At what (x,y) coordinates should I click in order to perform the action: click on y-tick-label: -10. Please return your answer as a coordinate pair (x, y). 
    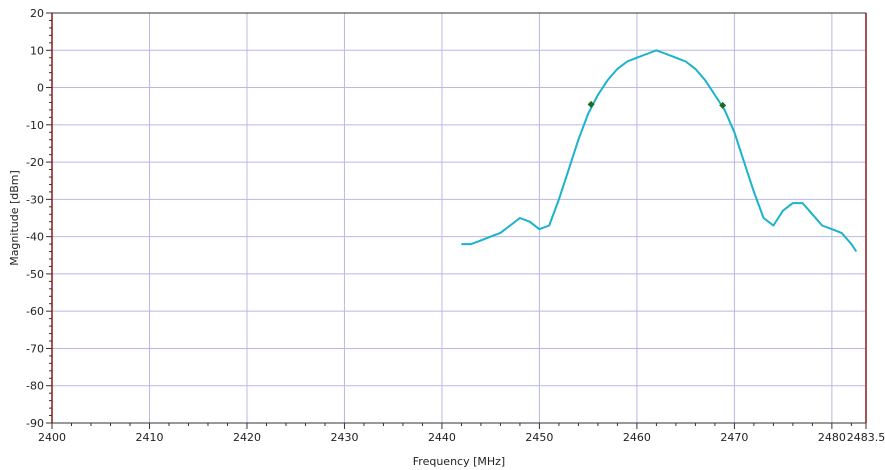
    Looking at the image, I should click on (35, 125).